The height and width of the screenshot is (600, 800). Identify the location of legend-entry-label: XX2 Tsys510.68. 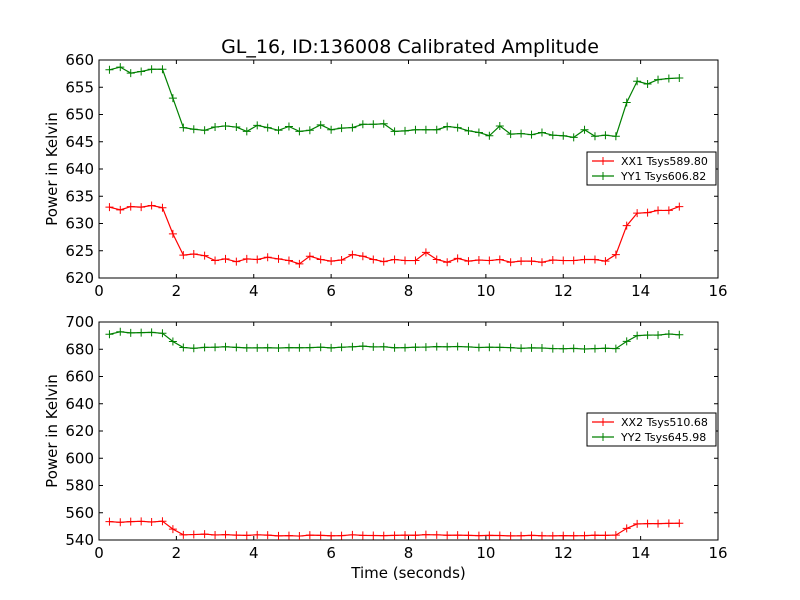
(664, 422).